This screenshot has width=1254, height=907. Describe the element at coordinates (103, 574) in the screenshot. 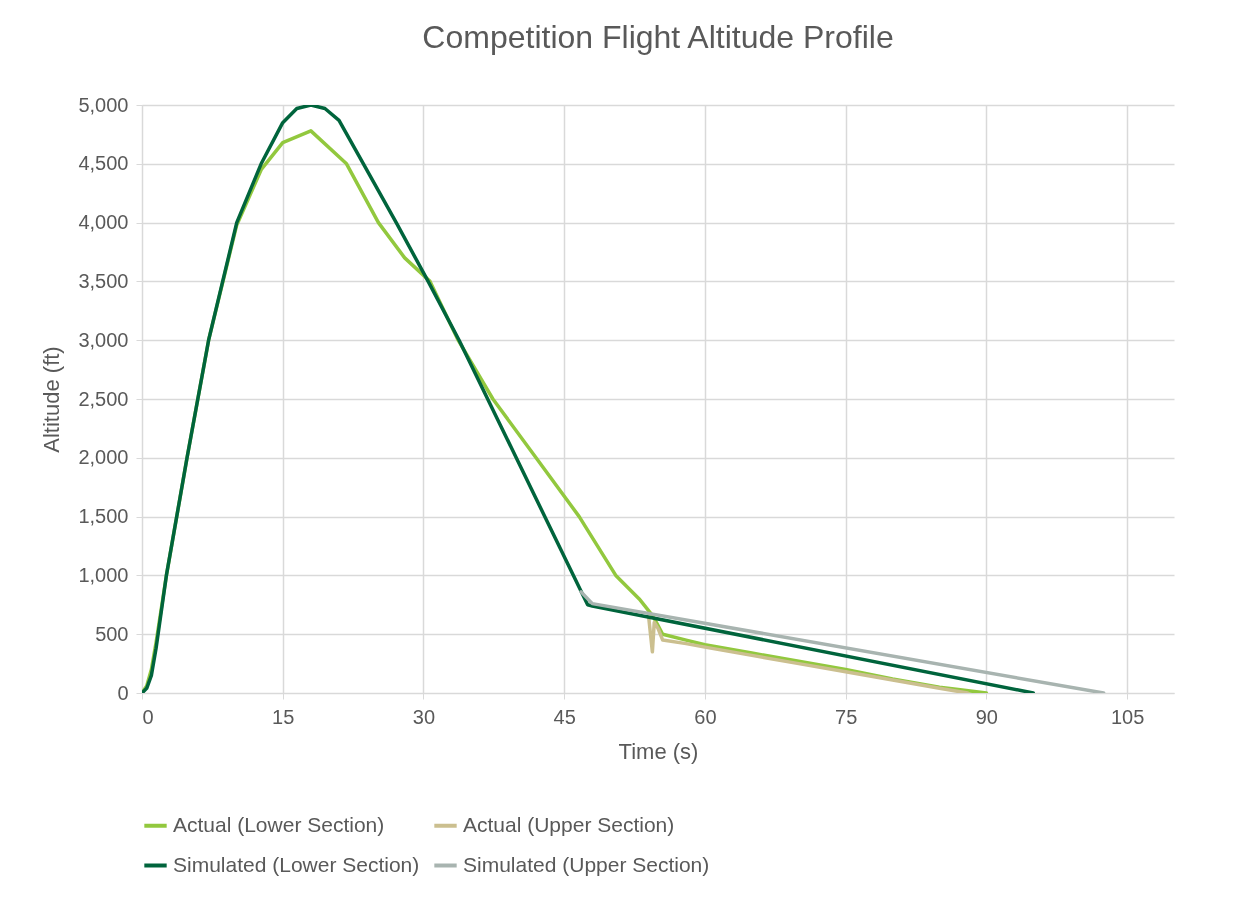

I see `y-tick-label: 1,000` at that location.